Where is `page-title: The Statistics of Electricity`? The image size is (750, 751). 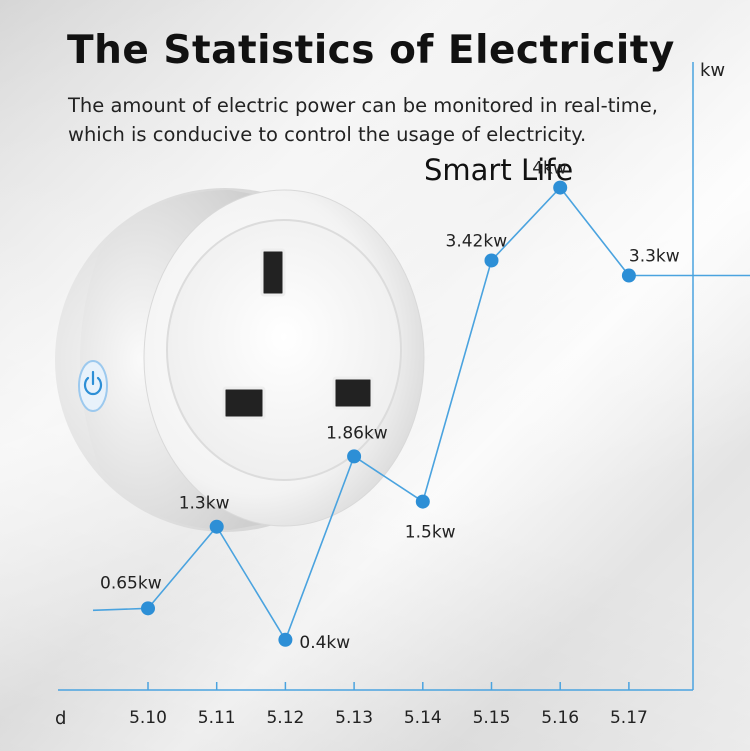 page-title: The Statistics of Electricity is located at coordinates (371, 50).